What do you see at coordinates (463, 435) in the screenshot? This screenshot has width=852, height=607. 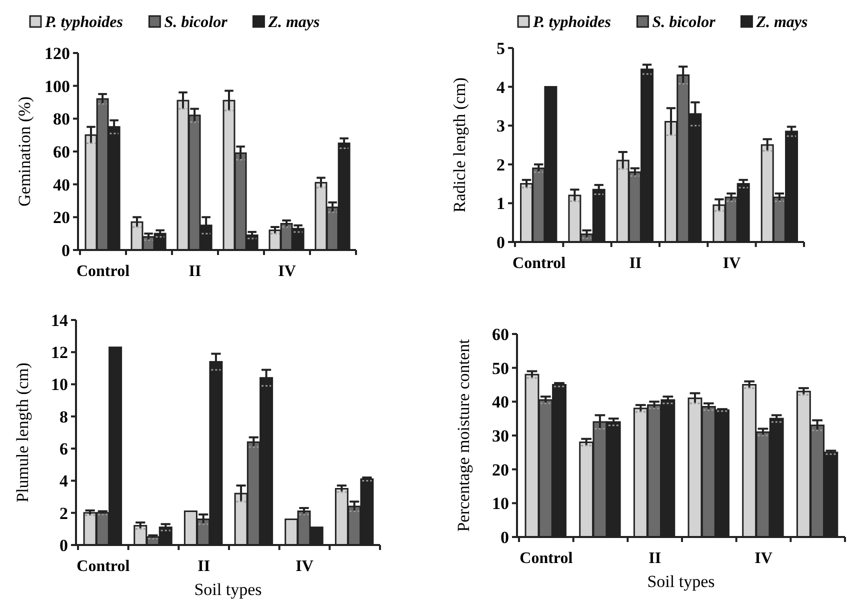 I see `y-axis-title: Percentage moisture content` at bounding box center [463, 435].